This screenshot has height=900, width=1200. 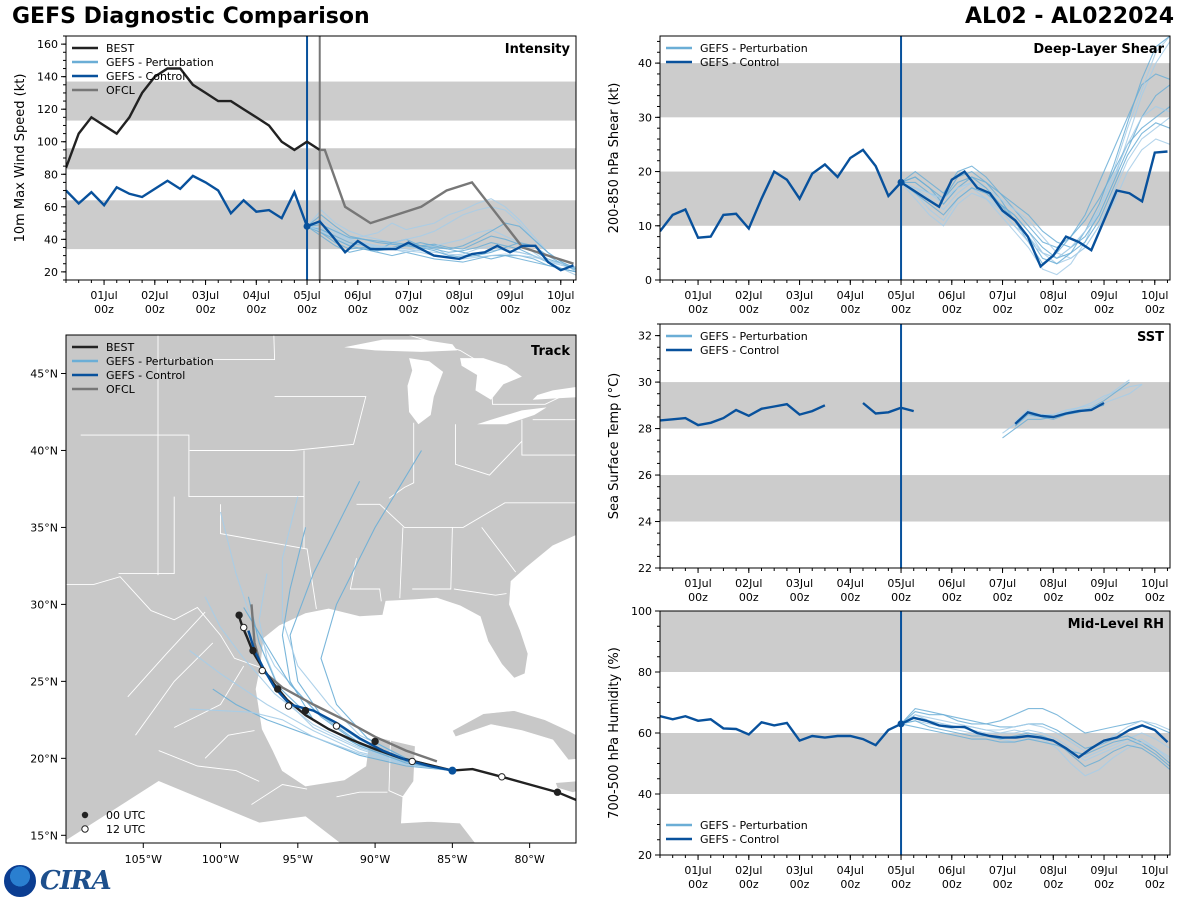 What do you see at coordinates (645, 226) in the screenshot?
I see `shear-ytick-label: 10` at bounding box center [645, 226].